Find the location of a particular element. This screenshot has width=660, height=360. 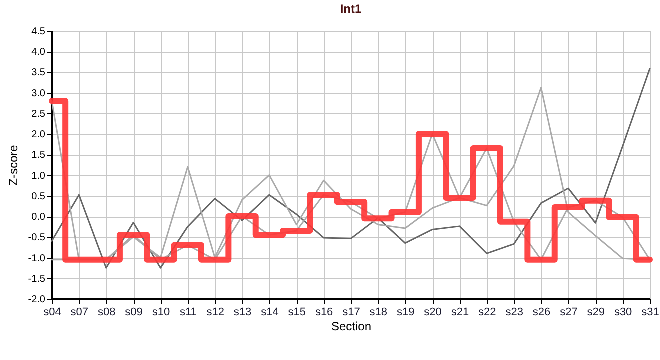

y-tick-label: 1.5 is located at coordinates (39, 156).